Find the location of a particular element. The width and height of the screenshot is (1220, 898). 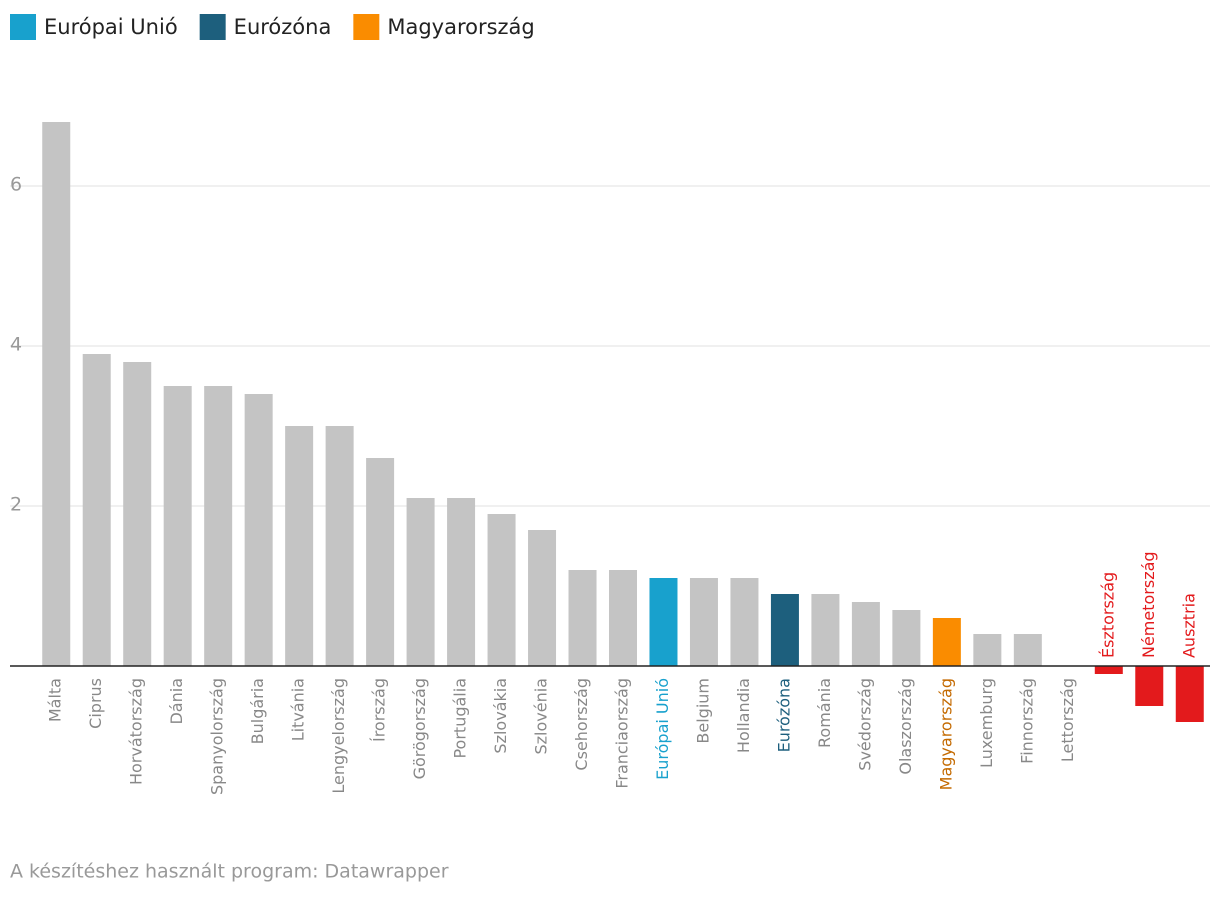

x-tick-label: Spanyolország is located at coordinates (217, 736).